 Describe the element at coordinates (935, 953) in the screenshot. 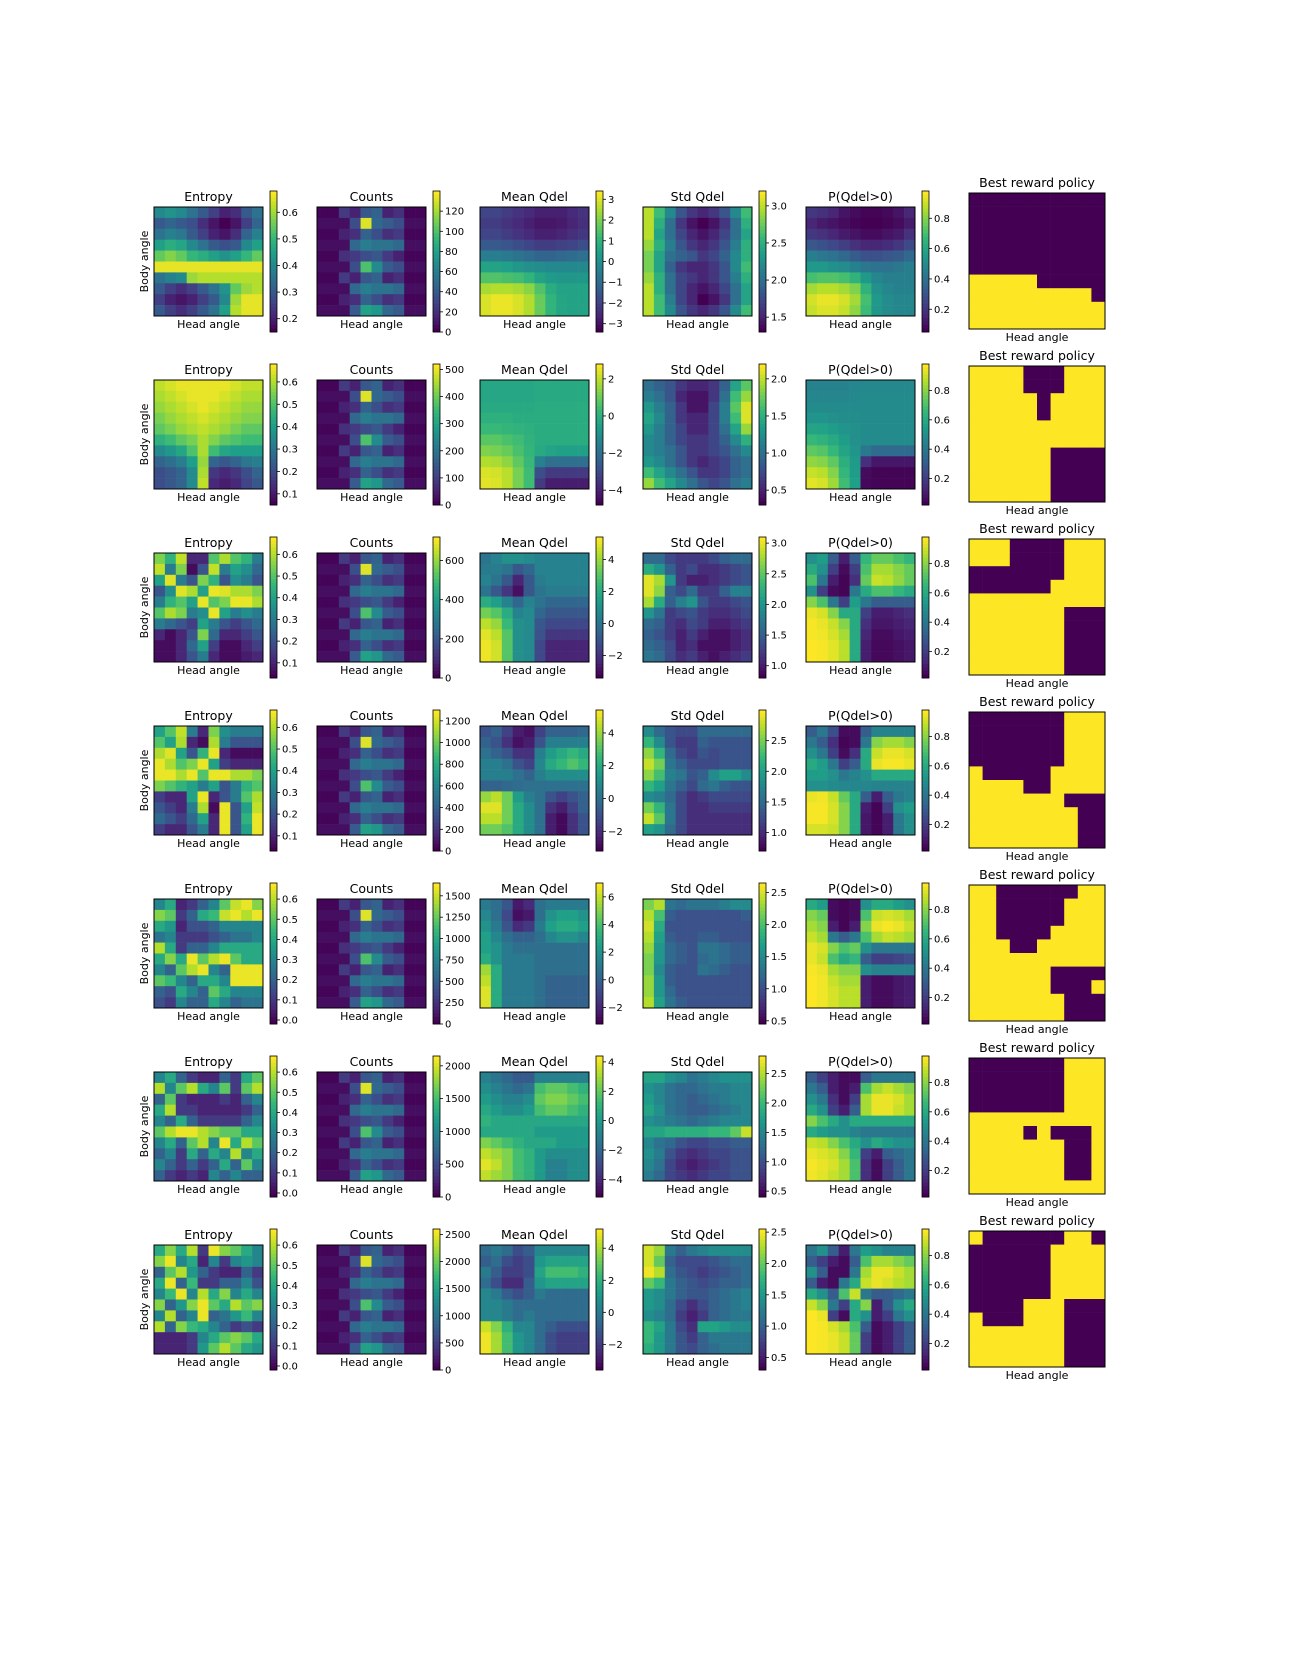

I see `colorbar: 0.20.40.60.8` at that location.